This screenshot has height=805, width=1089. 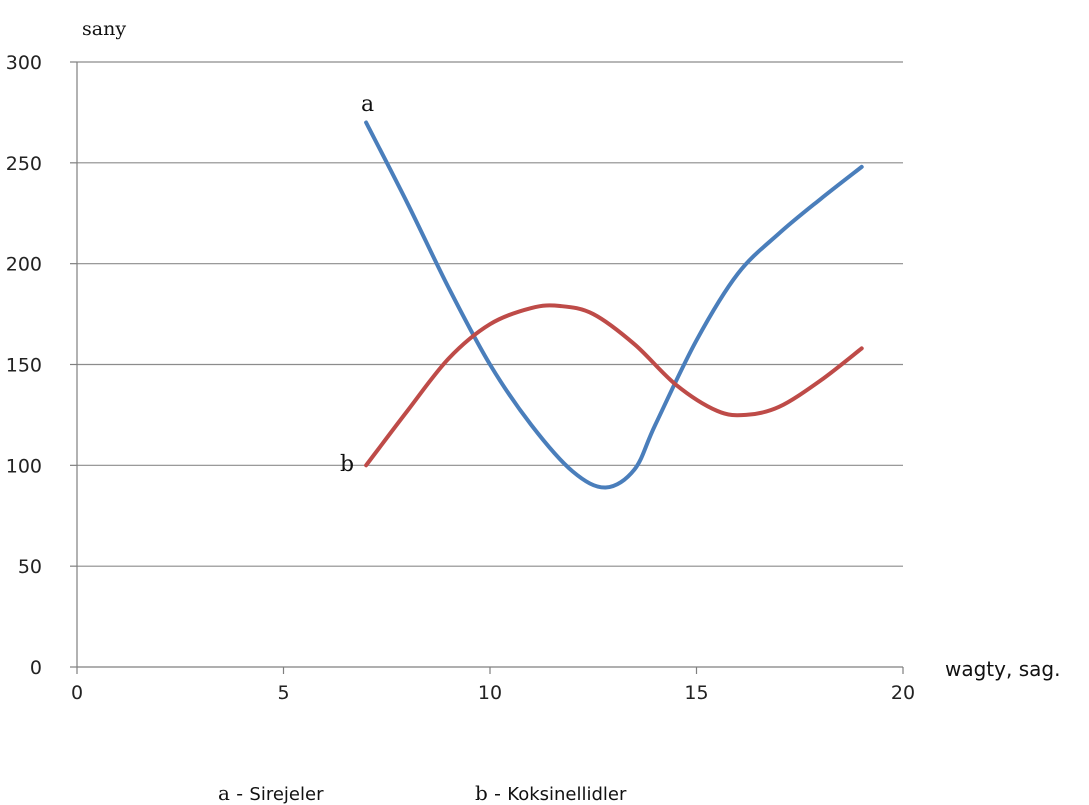 I want to click on x-tick-label-20: 20, so click(x=903, y=693).